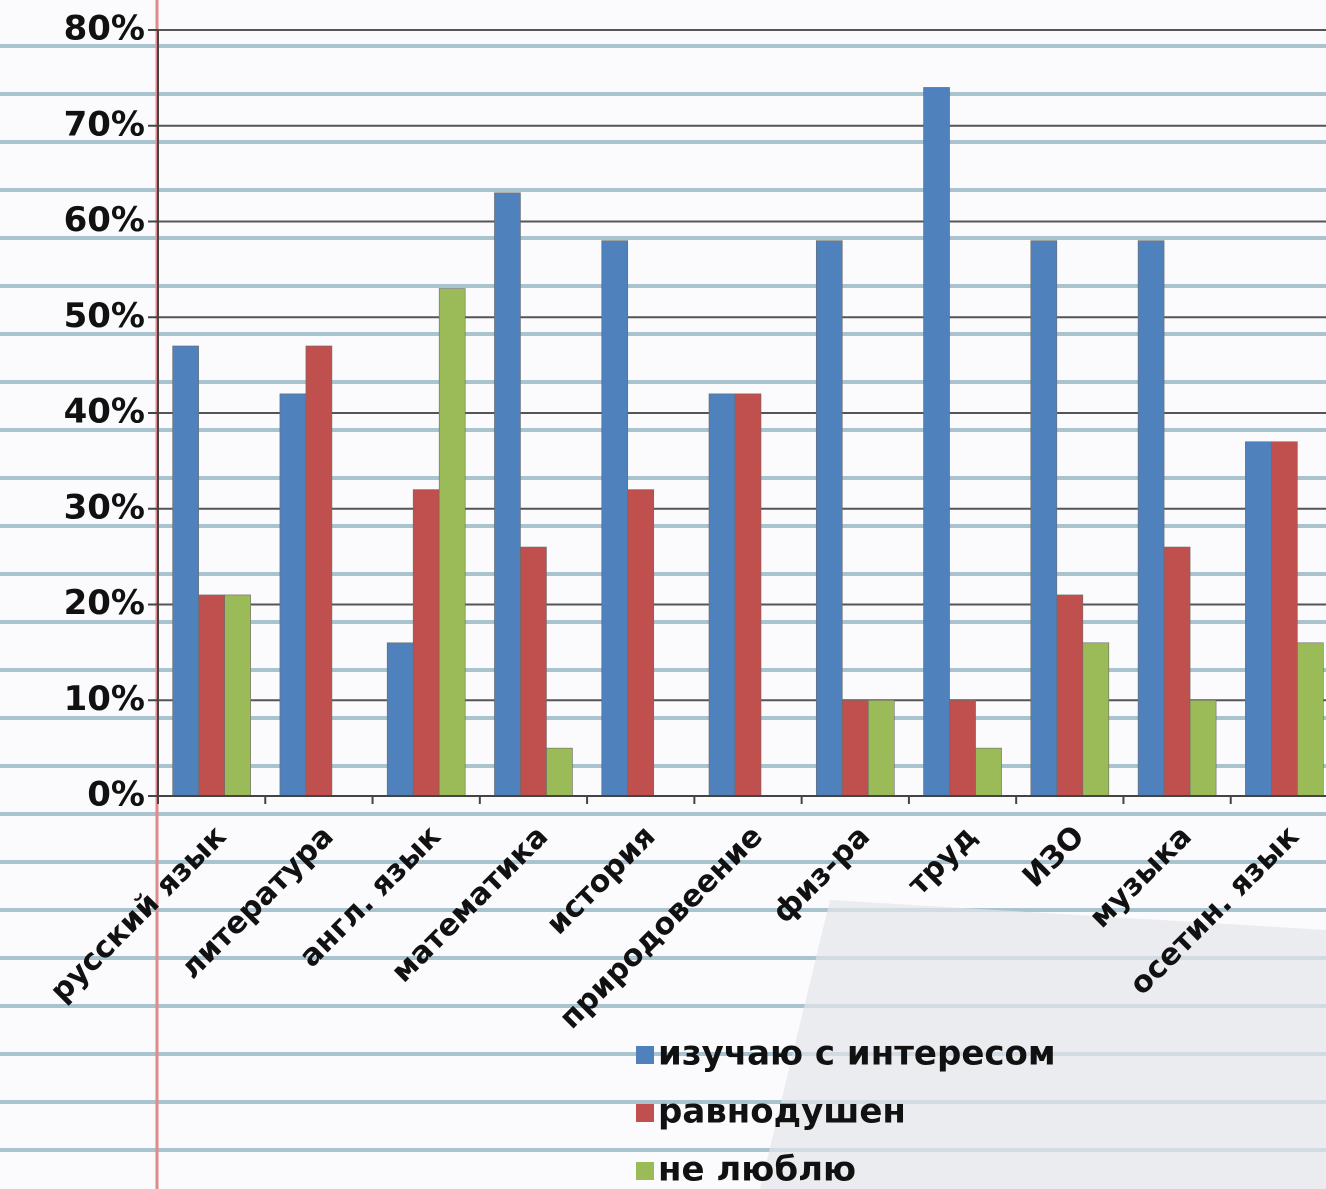 This screenshot has width=1326, height=1189. I want to click on y-tick-label: 80%, so click(104, 29).